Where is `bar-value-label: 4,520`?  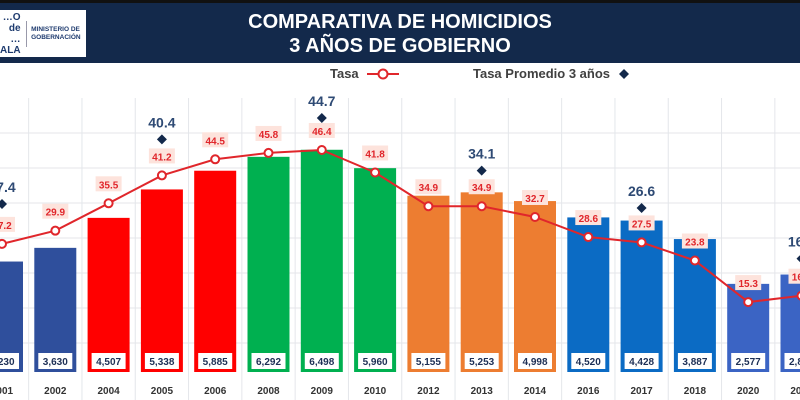 bar-value-label: 4,520 is located at coordinates (588, 362).